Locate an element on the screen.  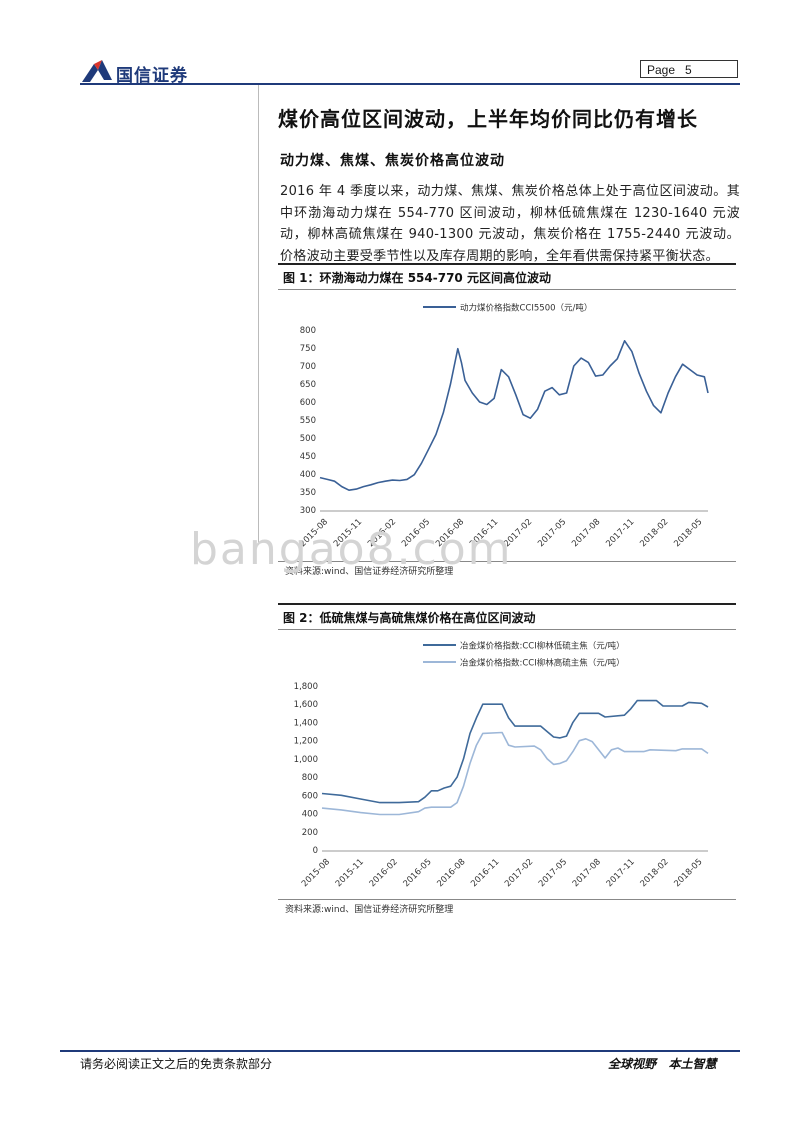
page-indicator: Page 5 is located at coordinates (689, 69).